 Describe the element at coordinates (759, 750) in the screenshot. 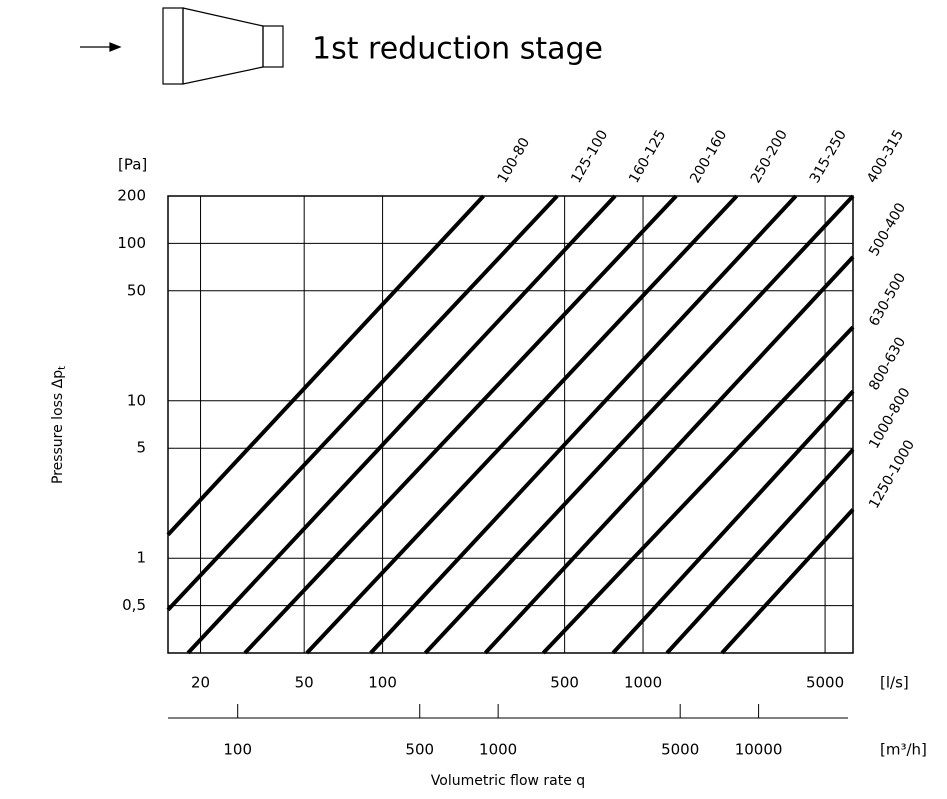

I see `x2-tick-label: 10000` at that location.